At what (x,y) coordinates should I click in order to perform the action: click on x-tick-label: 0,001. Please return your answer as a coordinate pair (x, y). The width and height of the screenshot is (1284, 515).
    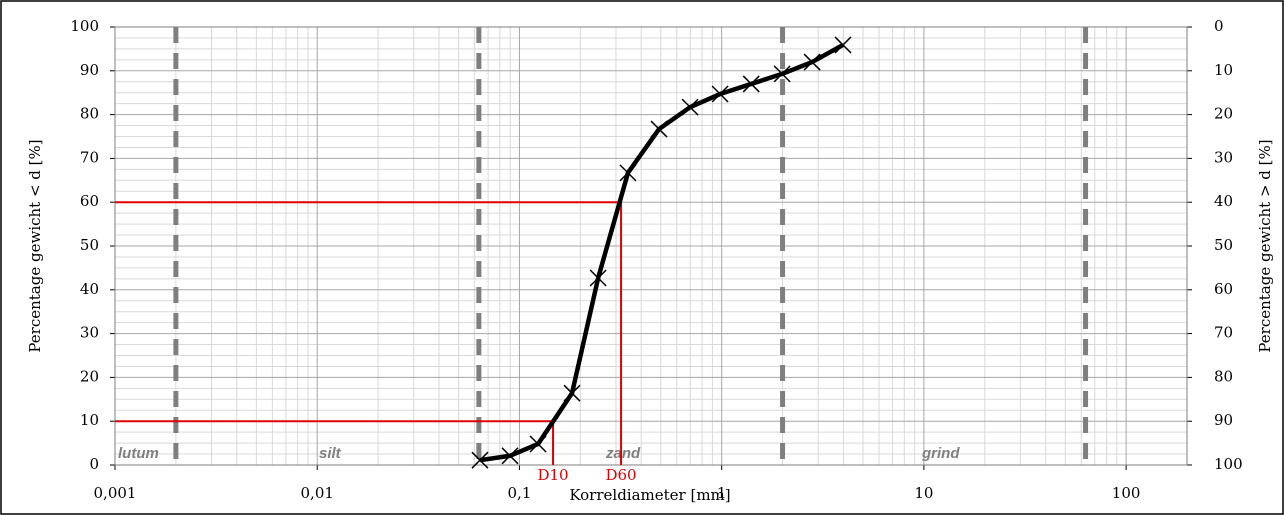
    Looking at the image, I should click on (115, 493).